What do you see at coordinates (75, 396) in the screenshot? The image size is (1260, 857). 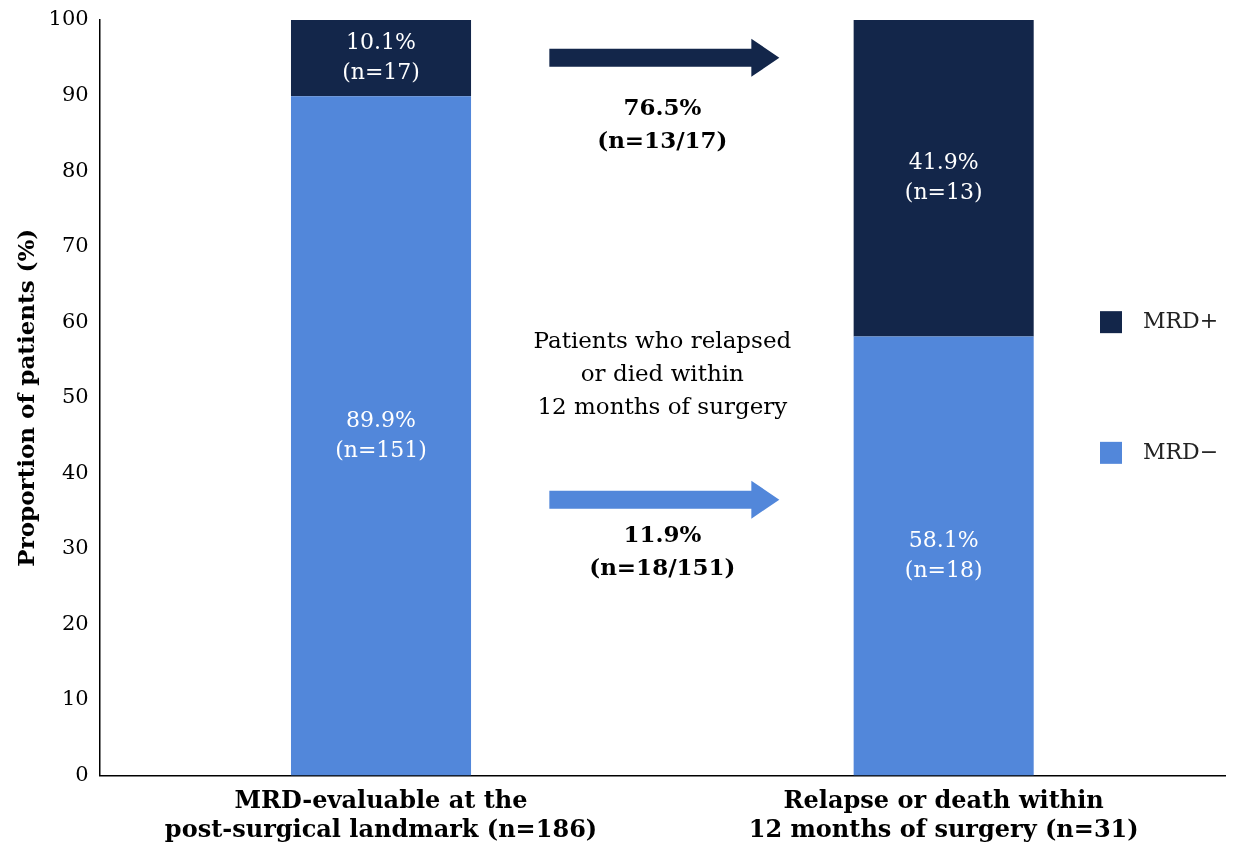 I see `y-tick-label: 50` at bounding box center [75, 396].